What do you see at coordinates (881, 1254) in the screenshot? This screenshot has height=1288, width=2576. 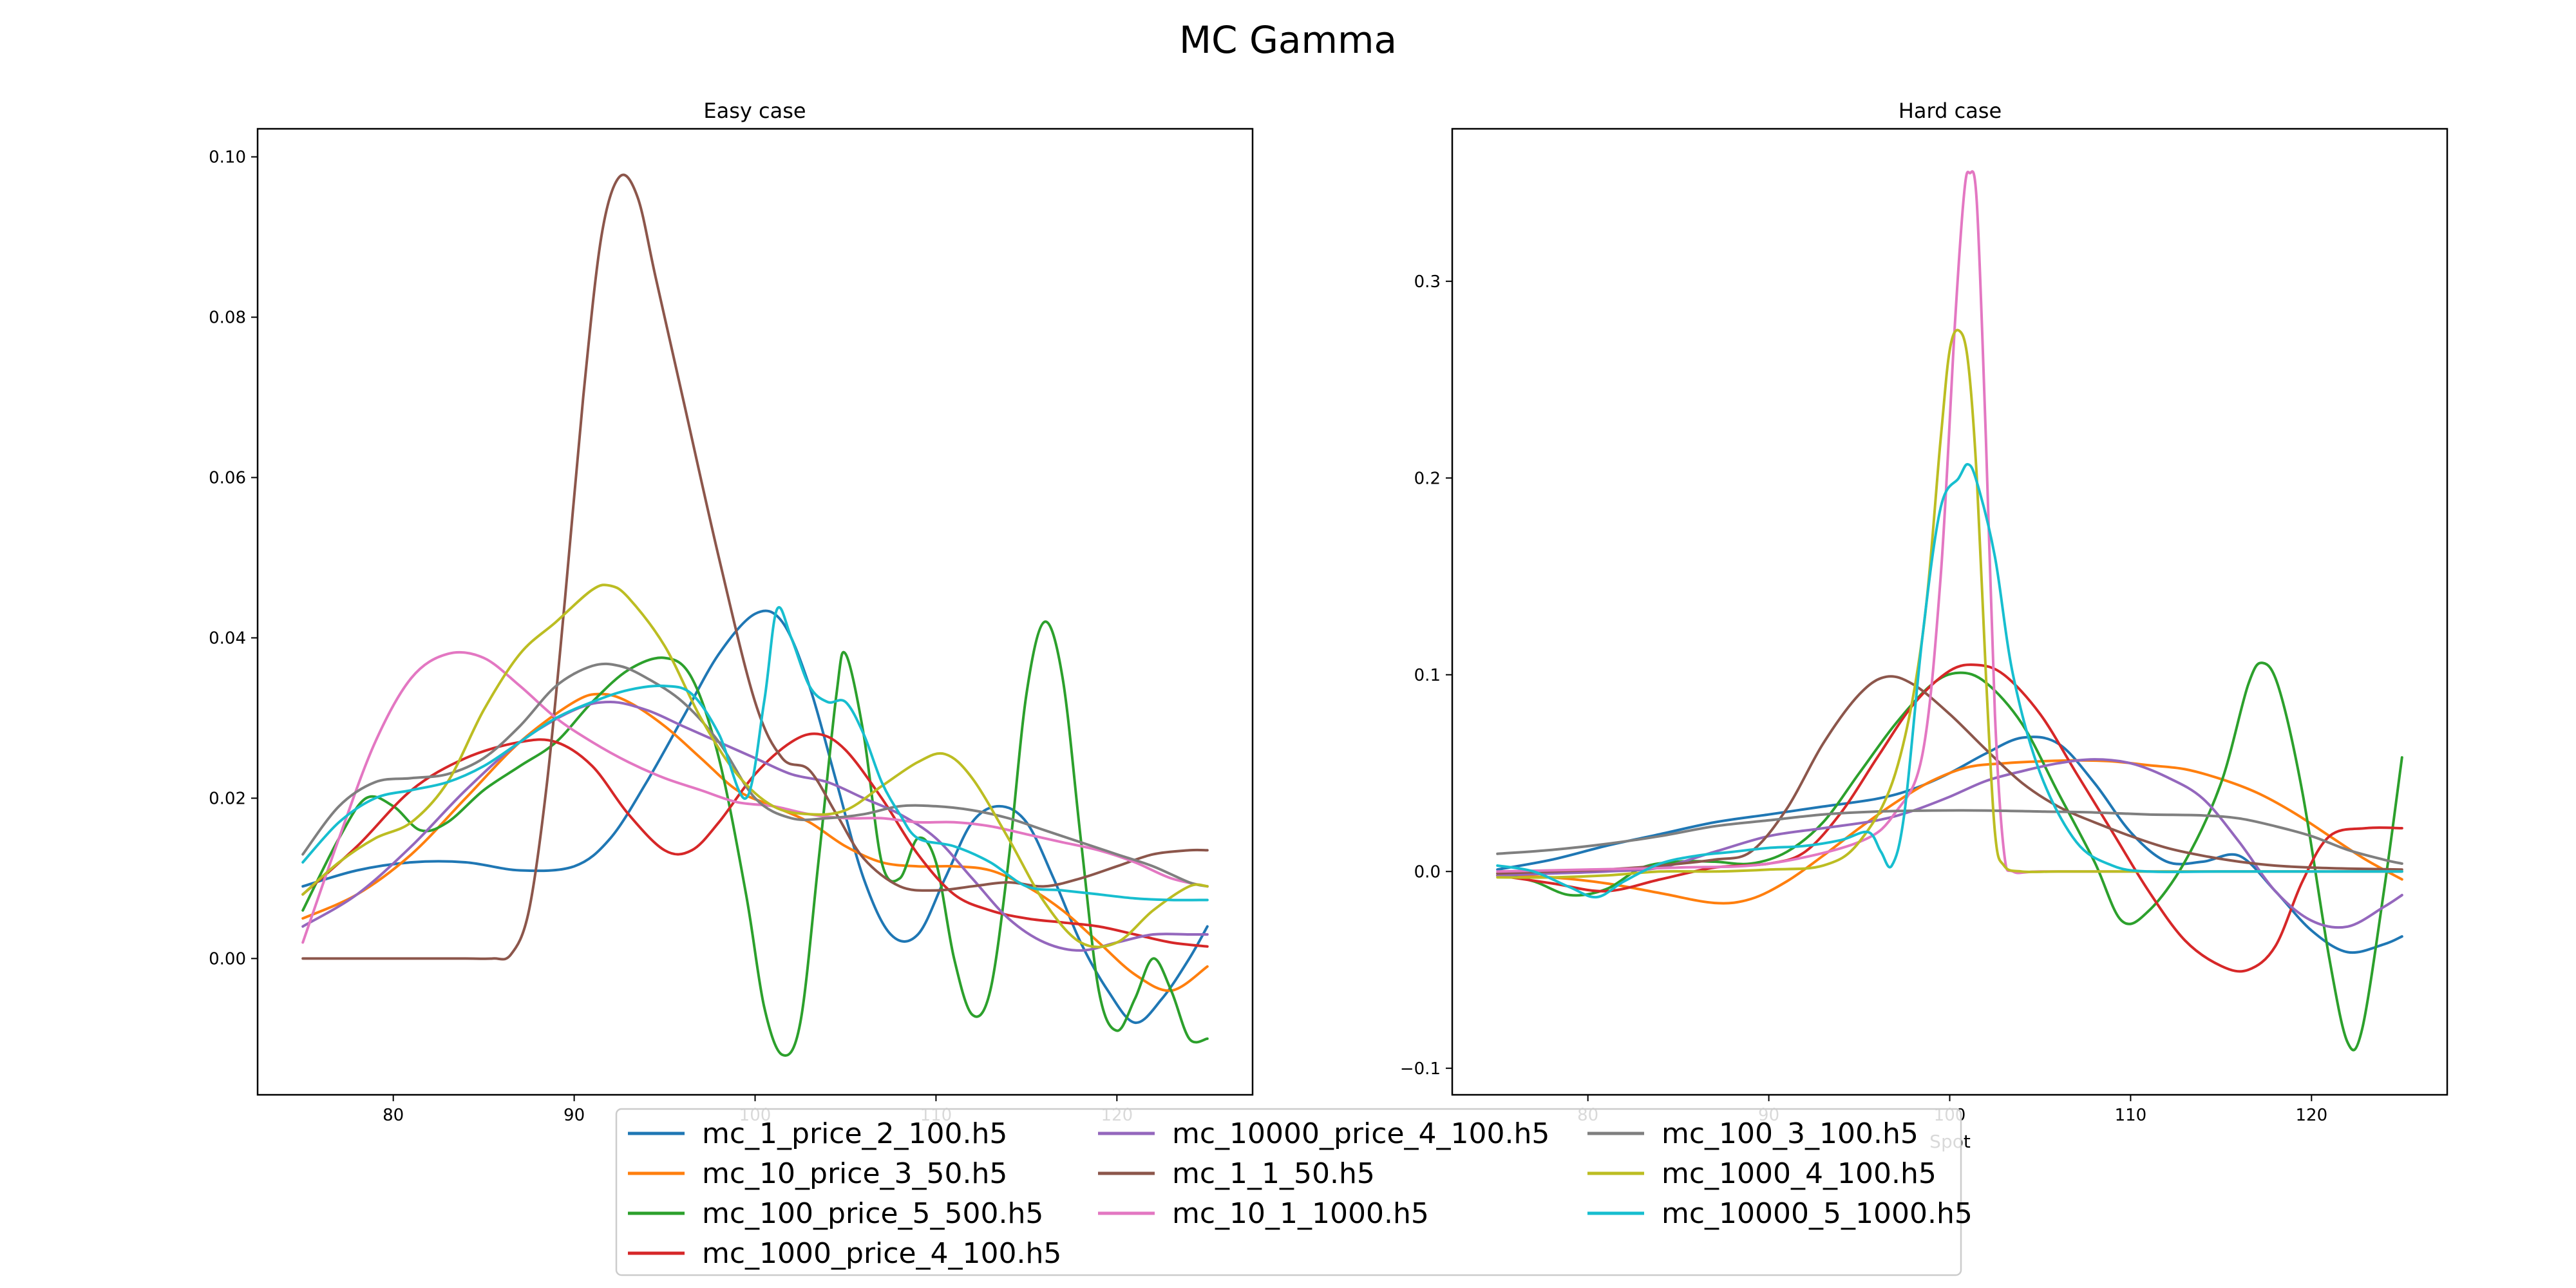 I see `legend-label: mc_1000_price_4_100.h5` at bounding box center [881, 1254].